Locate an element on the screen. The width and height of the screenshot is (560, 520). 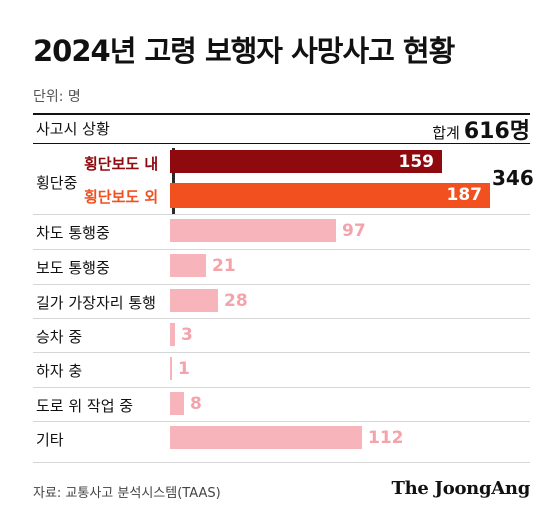
header-bottom-rule is located at coordinates (281, 143).